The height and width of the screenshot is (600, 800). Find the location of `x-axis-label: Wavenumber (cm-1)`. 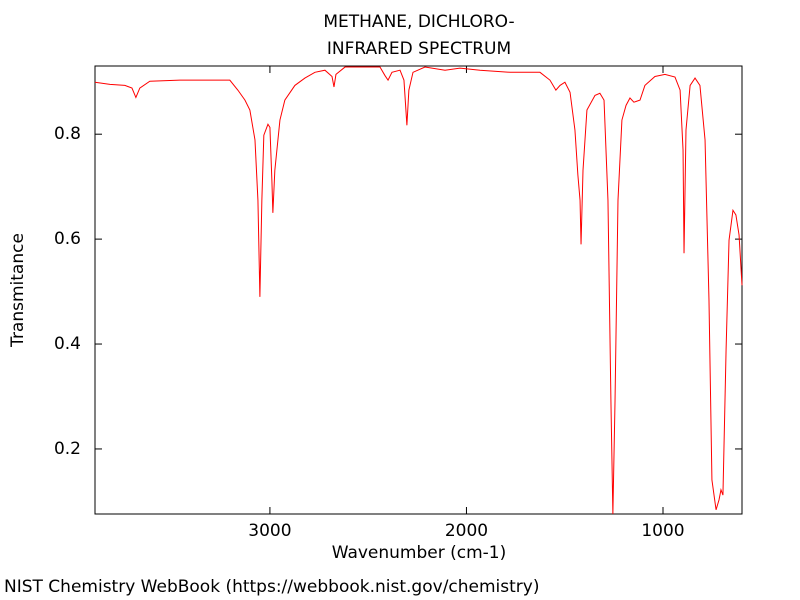

x-axis-label: Wavenumber (cm-1) is located at coordinates (419, 553).